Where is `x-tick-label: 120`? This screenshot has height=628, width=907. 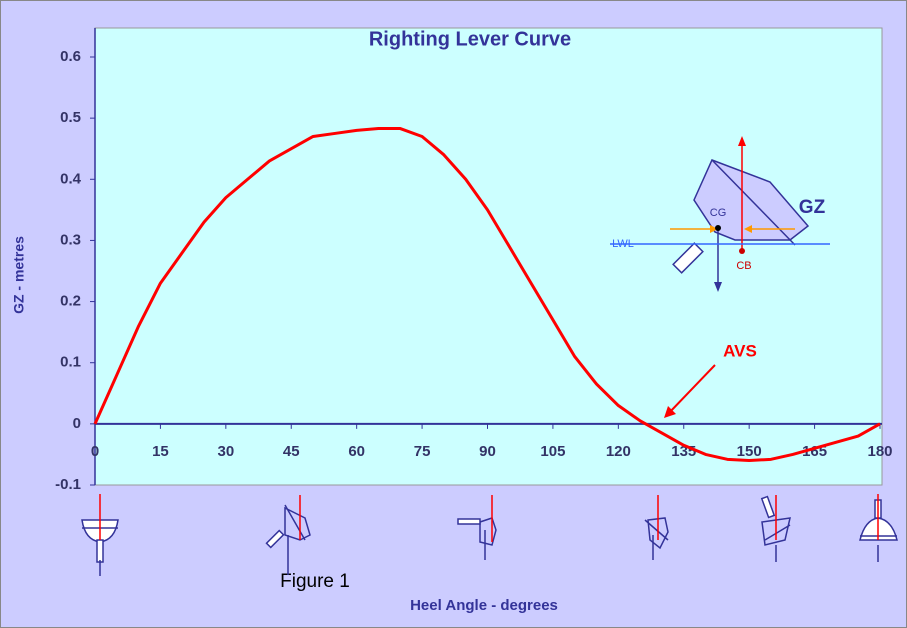 x-tick-label: 120 is located at coordinates (618, 451).